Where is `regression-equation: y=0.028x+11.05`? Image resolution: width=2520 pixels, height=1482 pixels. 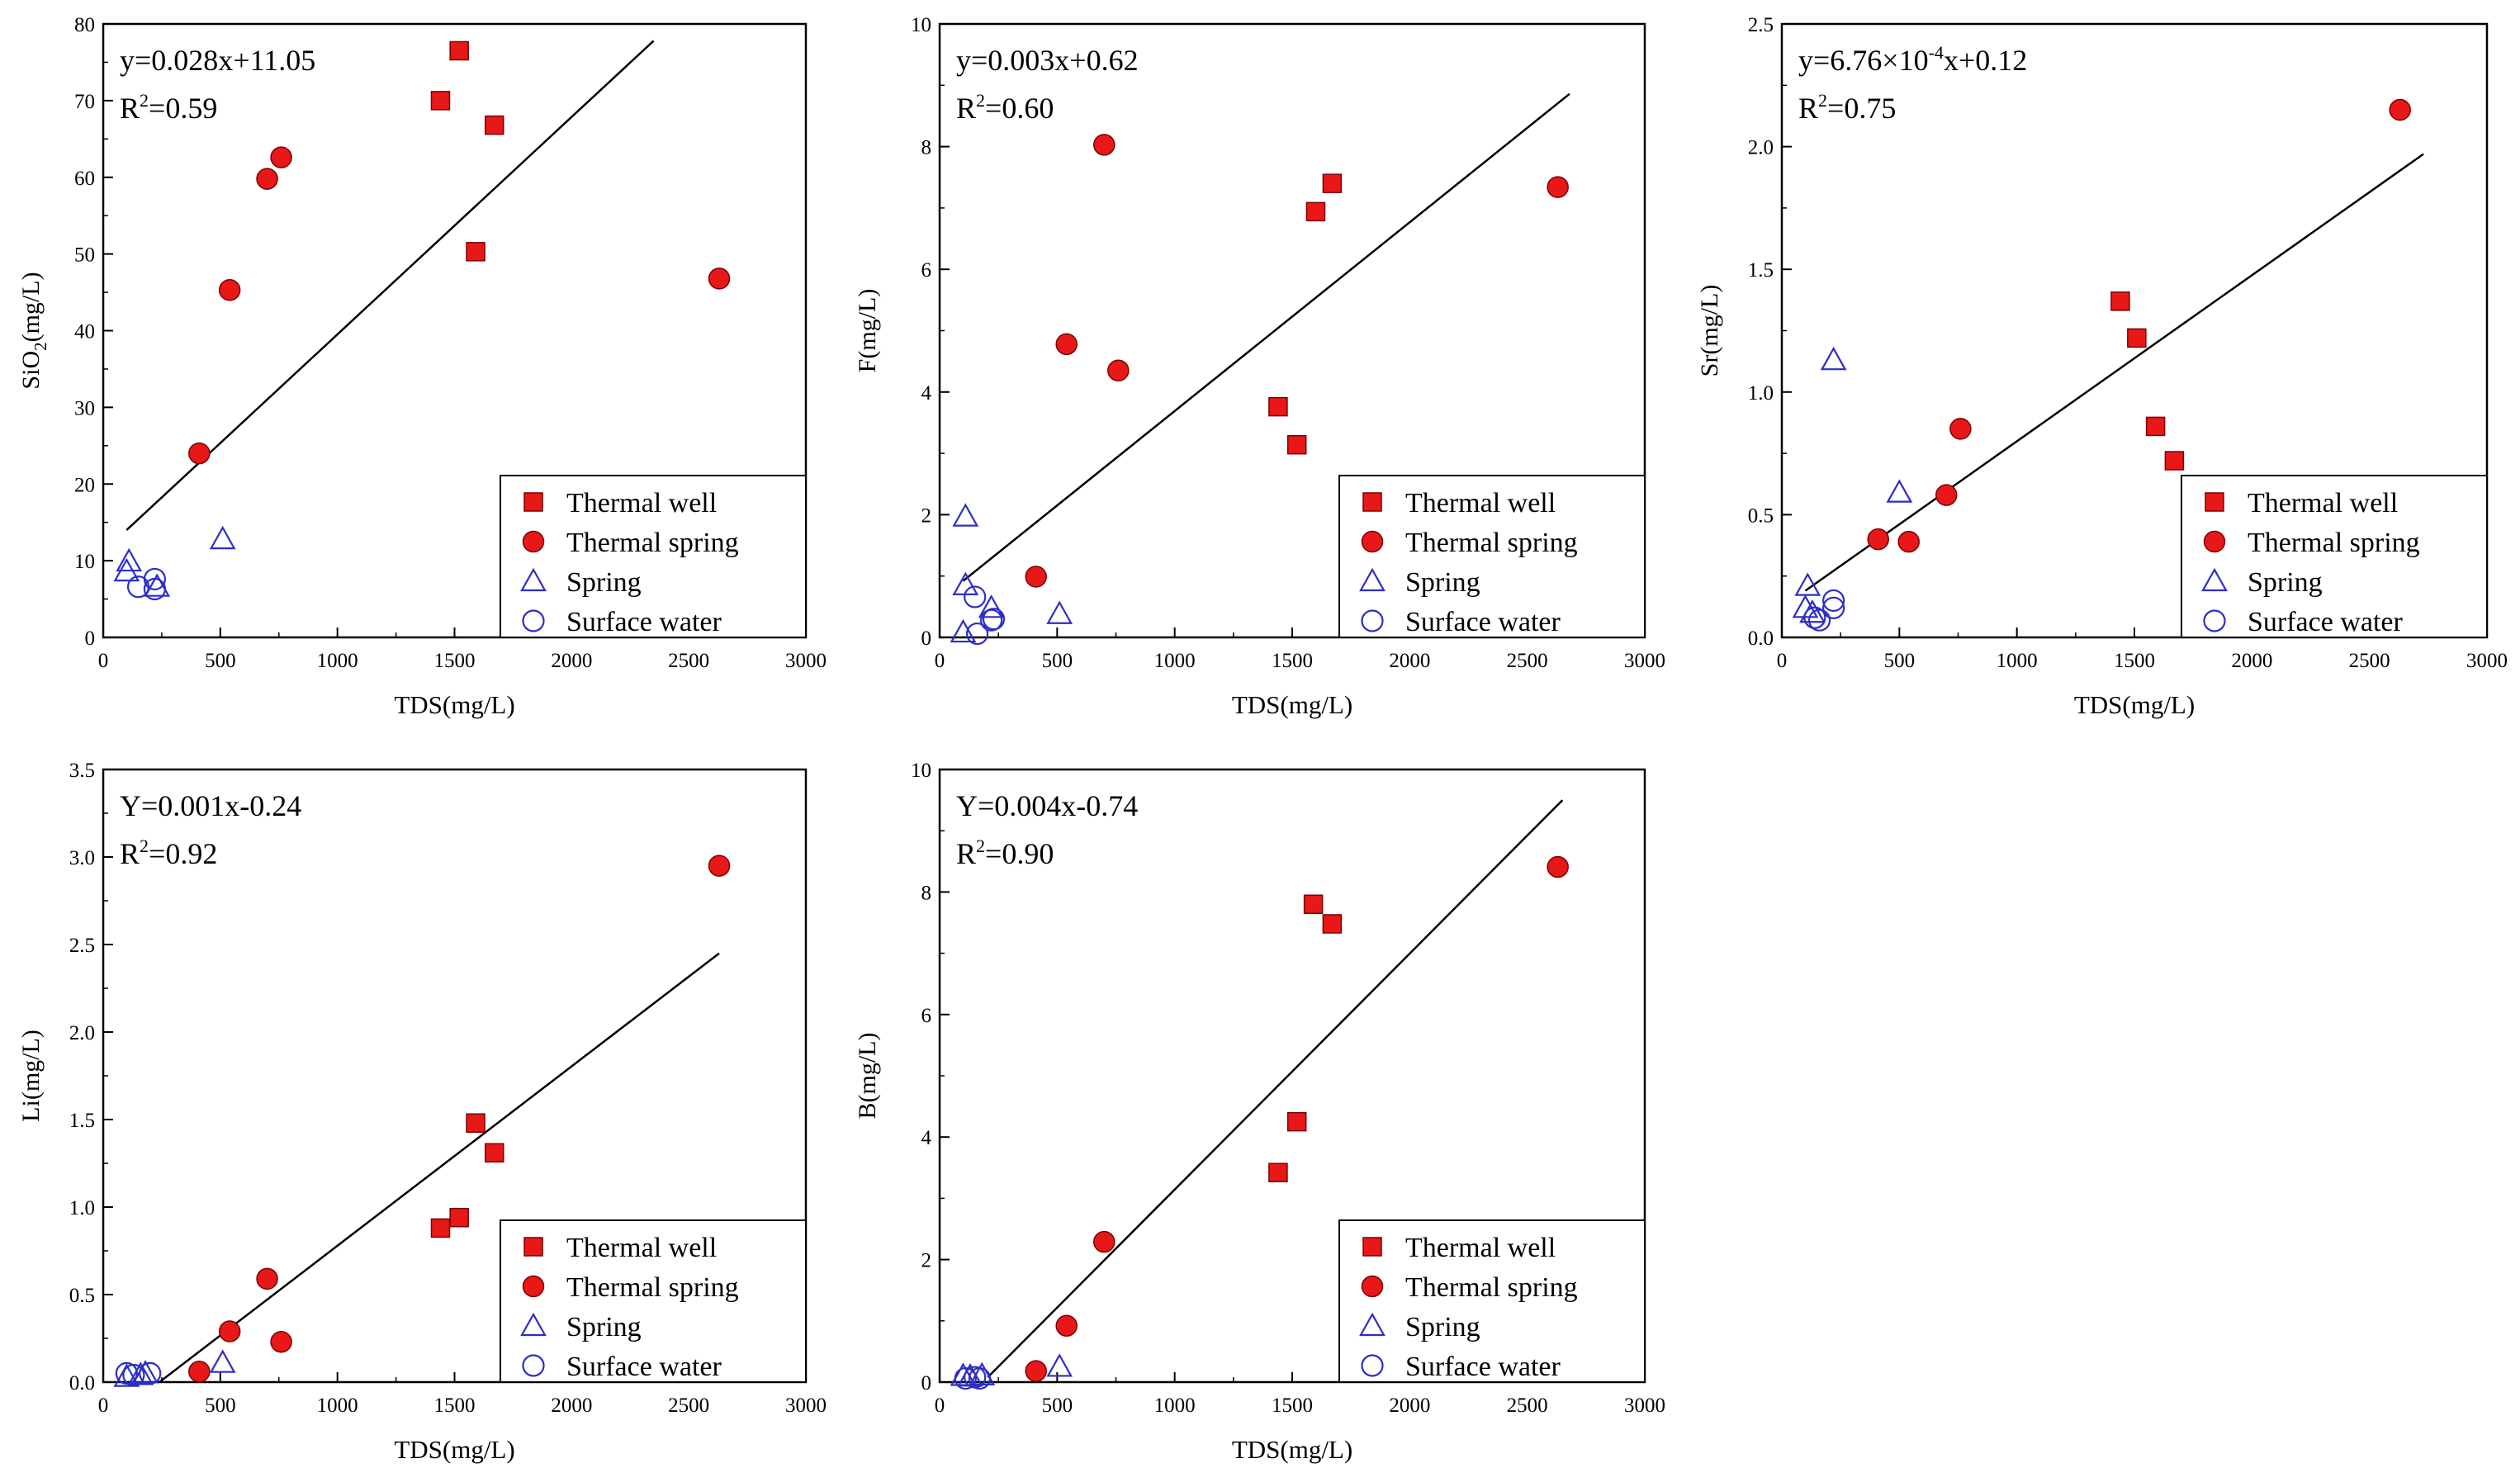
regression-equation: y=0.028x+11.05 is located at coordinates (217, 60).